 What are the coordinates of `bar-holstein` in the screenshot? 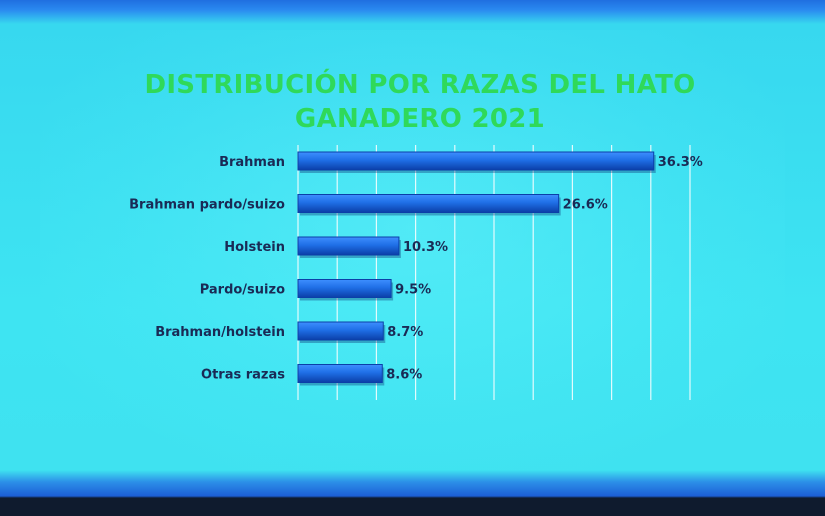 It's located at (348, 246).